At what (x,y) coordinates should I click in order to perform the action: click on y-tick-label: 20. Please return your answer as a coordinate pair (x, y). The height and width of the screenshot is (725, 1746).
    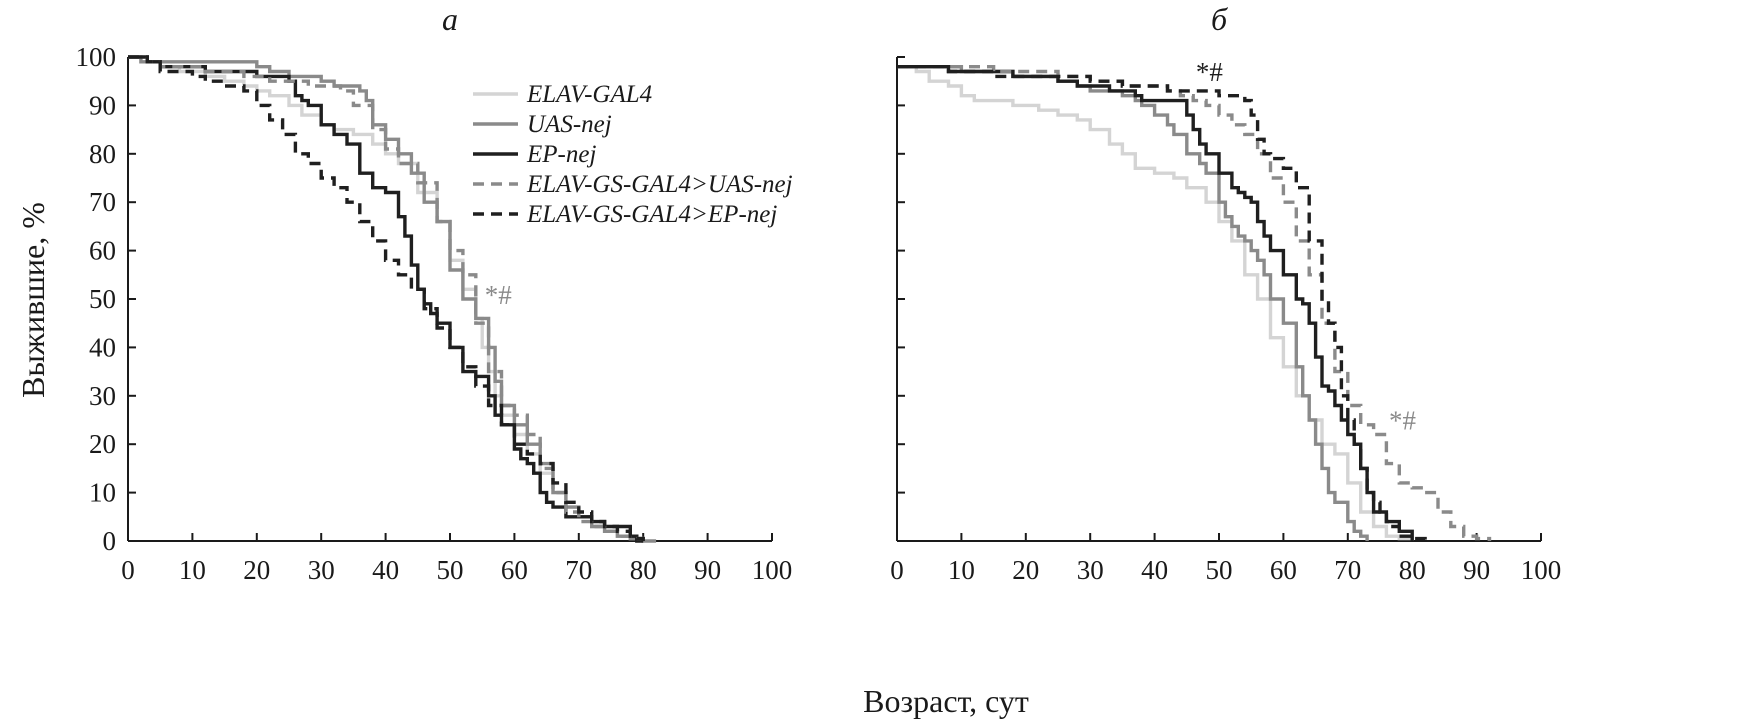
    Looking at the image, I should click on (102, 444).